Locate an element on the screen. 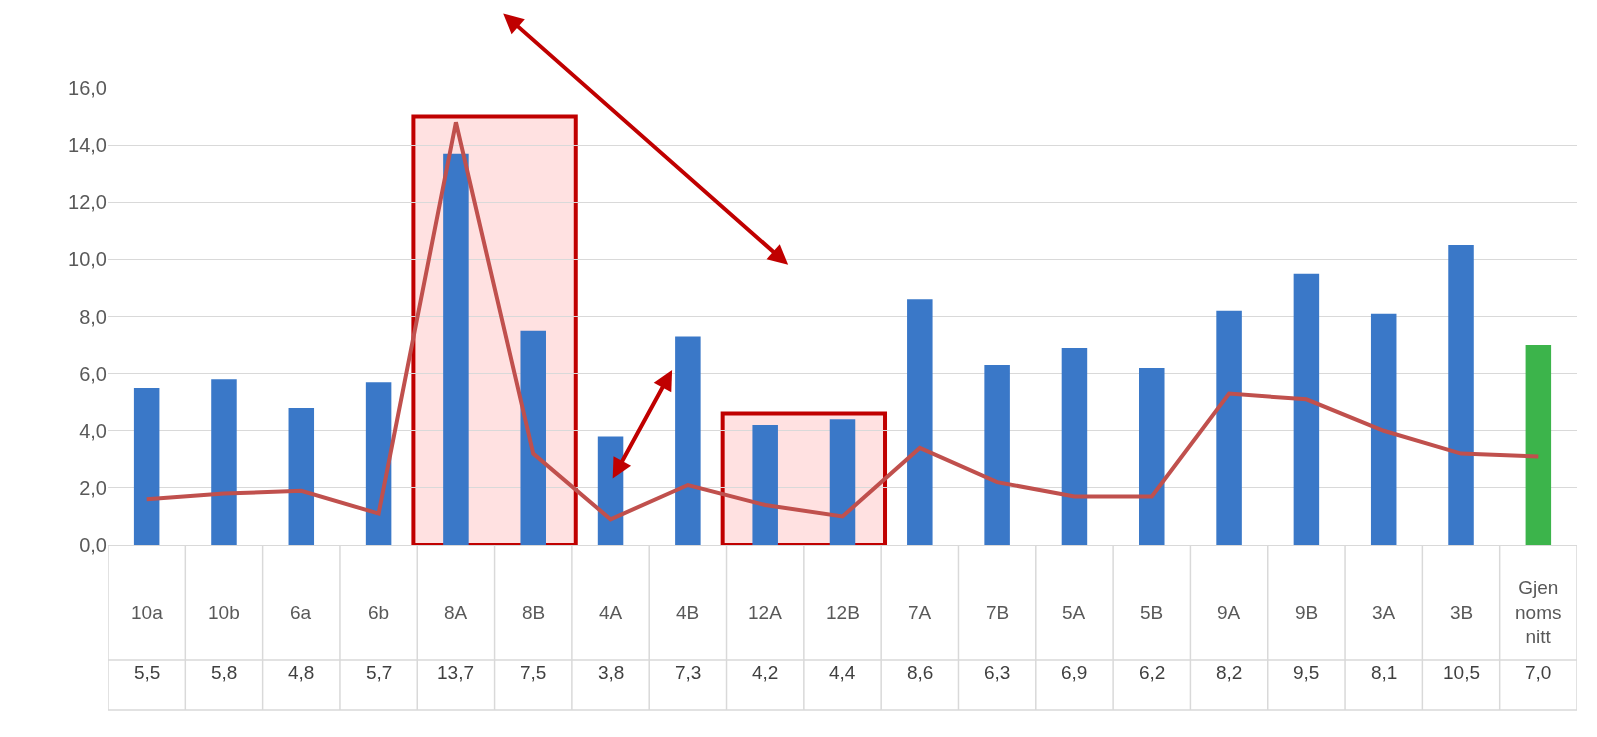 This screenshot has width=1597, height=737. y-tick-label: 14,0 is located at coordinates (87, 145).